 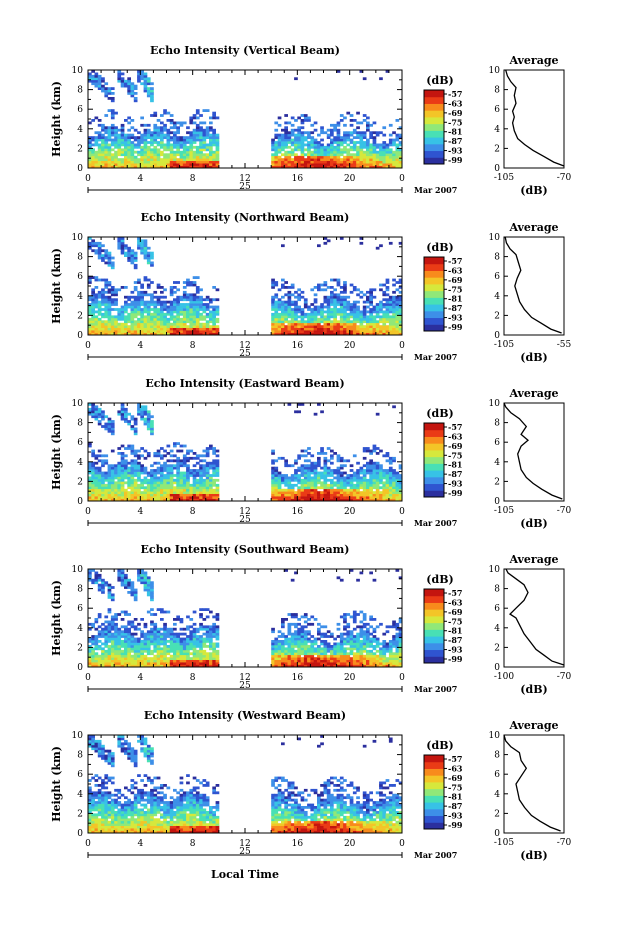 I want to click on y-axis-label: Height (km), so click(x=56, y=119).